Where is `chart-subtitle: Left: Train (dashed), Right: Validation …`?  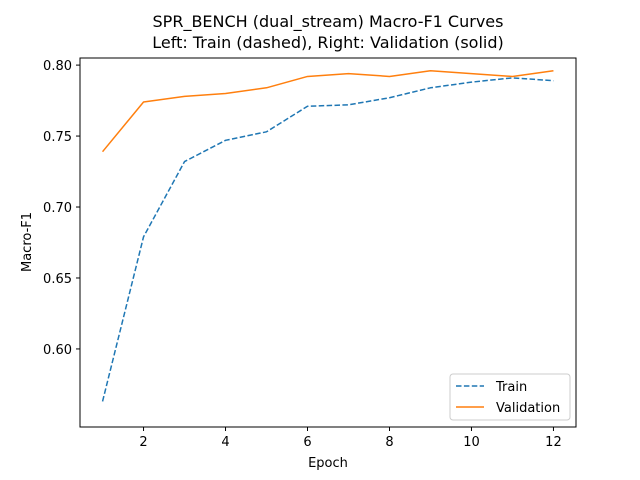 chart-subtitle: Left: Train (dashed), Right: Validation … is located at coordinates (328, 42).